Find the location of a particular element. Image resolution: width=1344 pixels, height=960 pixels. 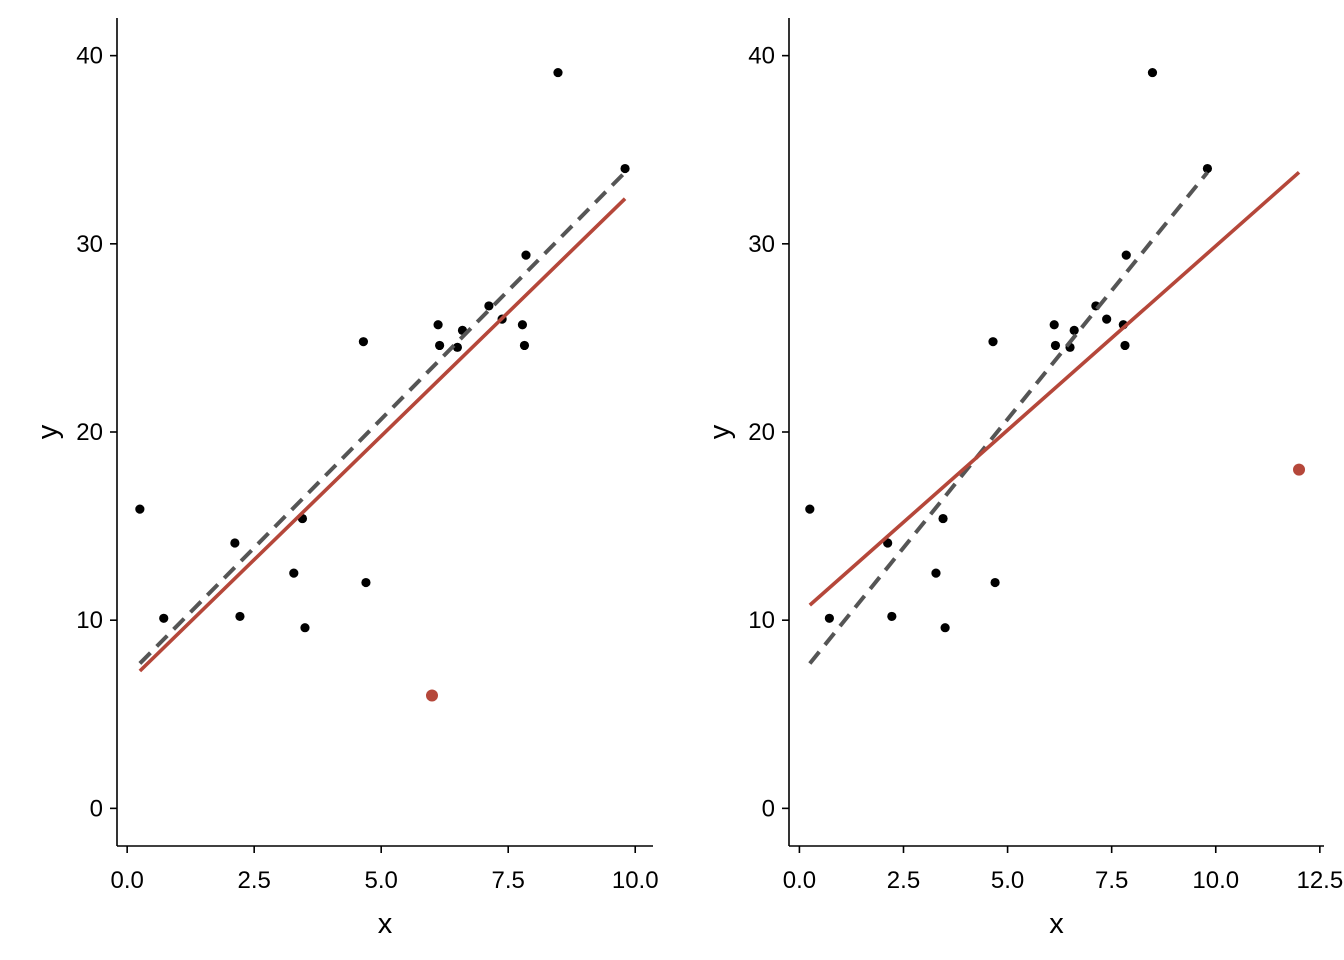

x-tick-label: 12.5 is located at coordinates (1319, 880).